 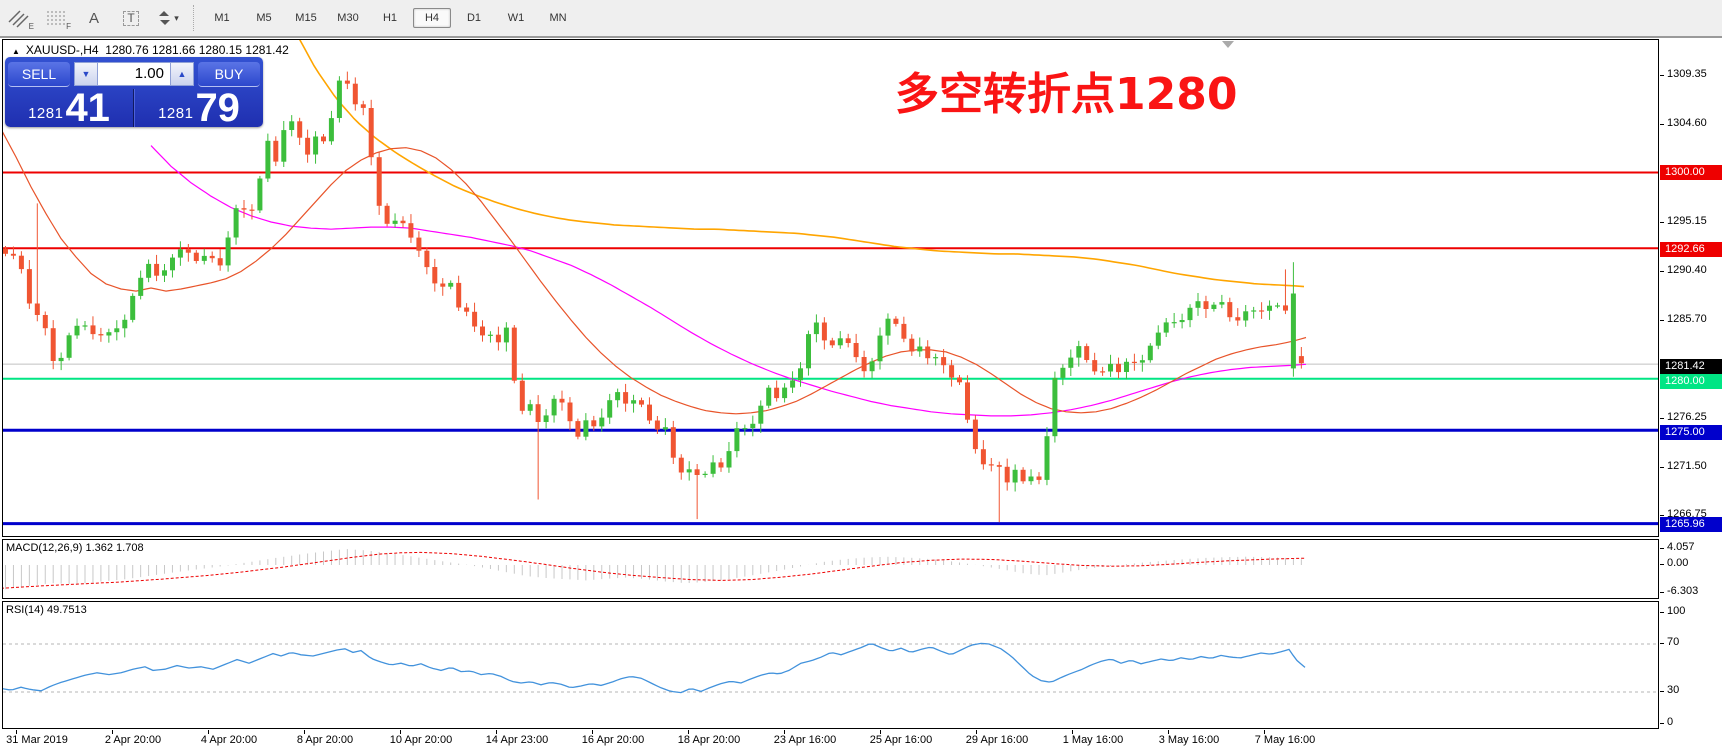 I want to click on one-click-trading-panel: SELL ▼ 1.00 ▲ BUY 1281 41 1281 79, so click(x=134, y=93).